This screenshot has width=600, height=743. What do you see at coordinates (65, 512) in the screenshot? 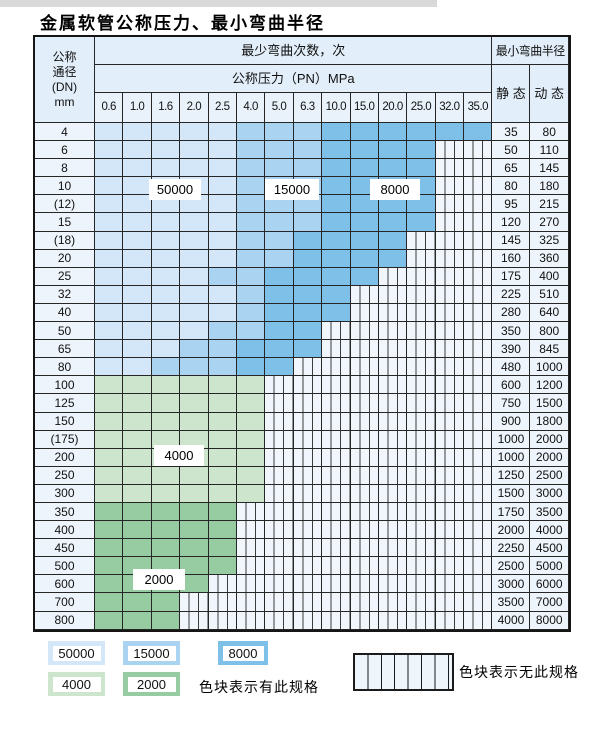
I see `dn-cell: 350` at bounding box center [65, 512].